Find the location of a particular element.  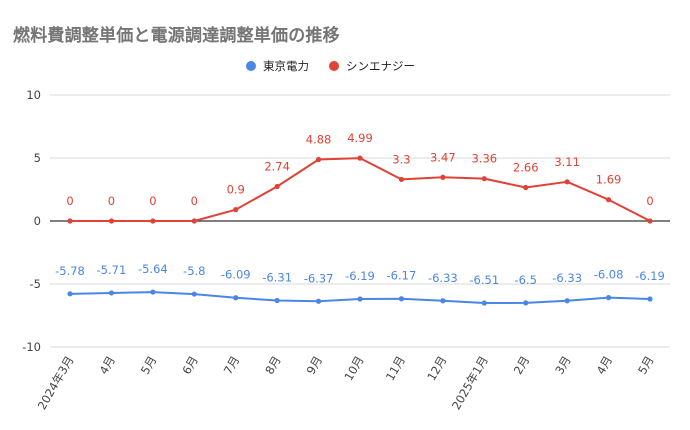

data-label: -5.71 is located at coordinates (112, 270).